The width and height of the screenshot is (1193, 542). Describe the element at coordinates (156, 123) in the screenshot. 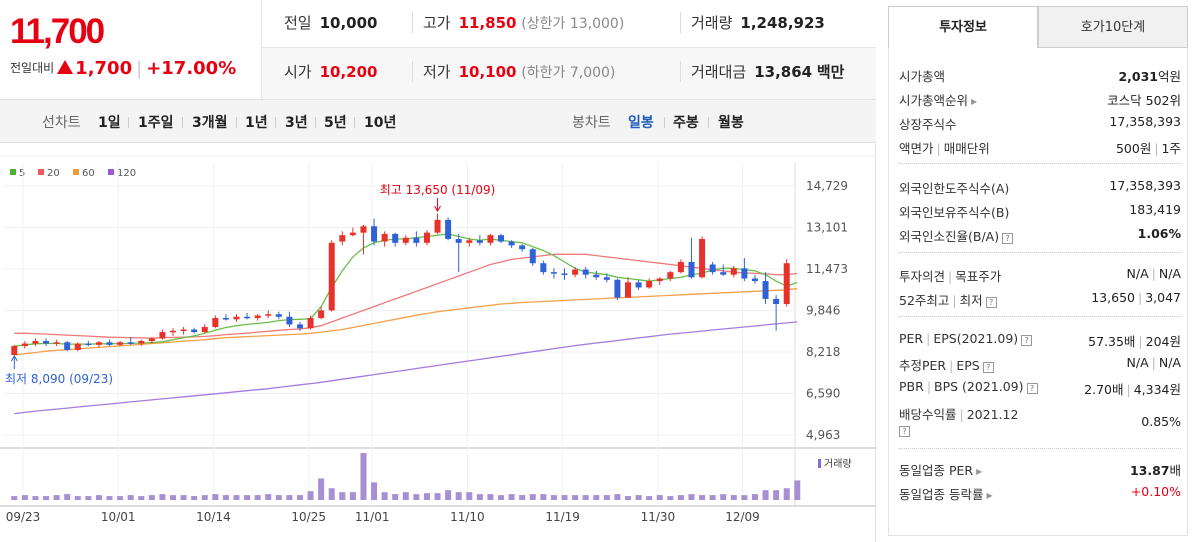

I see `tab-1-week: 1주일` at that location.